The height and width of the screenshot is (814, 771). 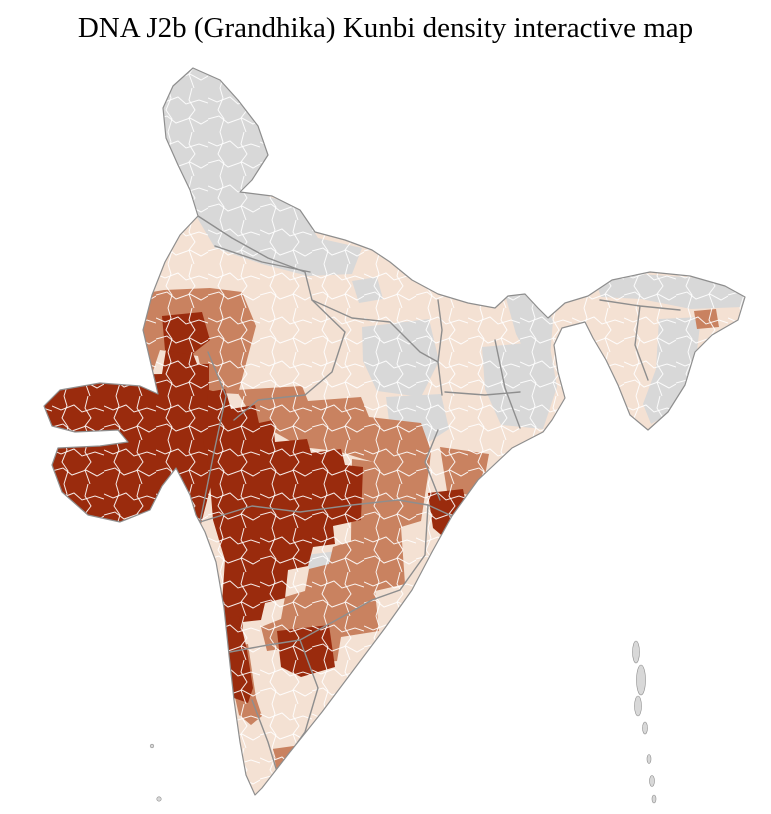 I want to click on map-region, so click(x=116, y=356).